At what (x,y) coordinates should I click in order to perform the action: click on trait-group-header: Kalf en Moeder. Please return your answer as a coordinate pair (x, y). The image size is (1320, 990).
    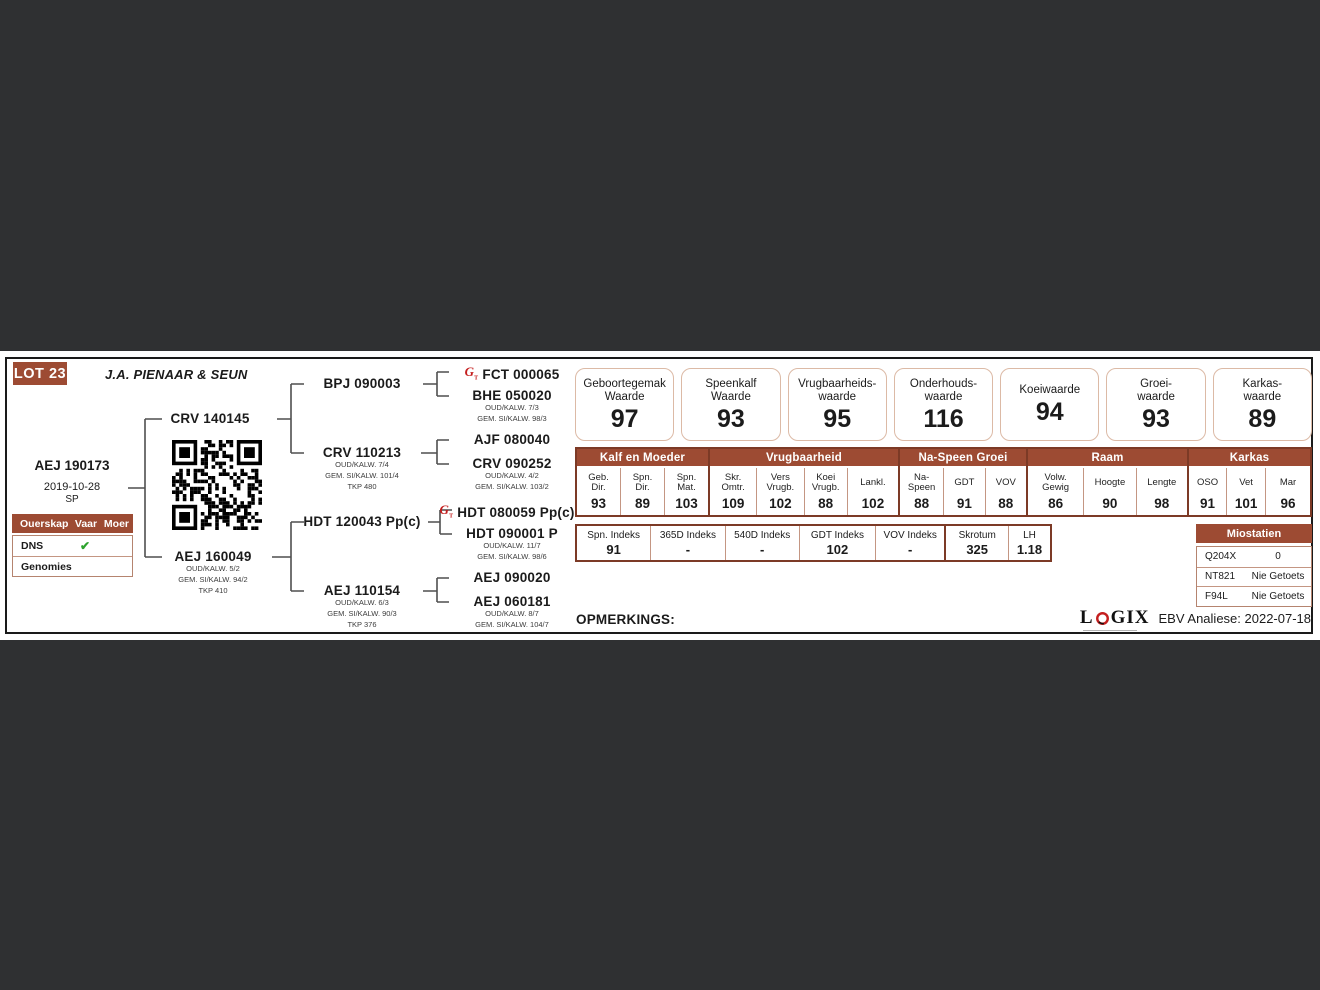
    Looking at the image, I should click on (642, 458).